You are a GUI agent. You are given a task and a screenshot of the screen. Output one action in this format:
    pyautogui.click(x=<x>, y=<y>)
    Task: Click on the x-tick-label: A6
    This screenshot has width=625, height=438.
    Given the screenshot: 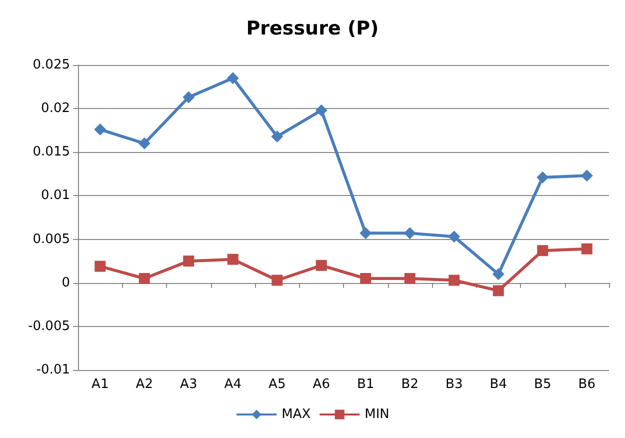 What is the action you would take?
    pyautogui.click(x=321, y=384)
    